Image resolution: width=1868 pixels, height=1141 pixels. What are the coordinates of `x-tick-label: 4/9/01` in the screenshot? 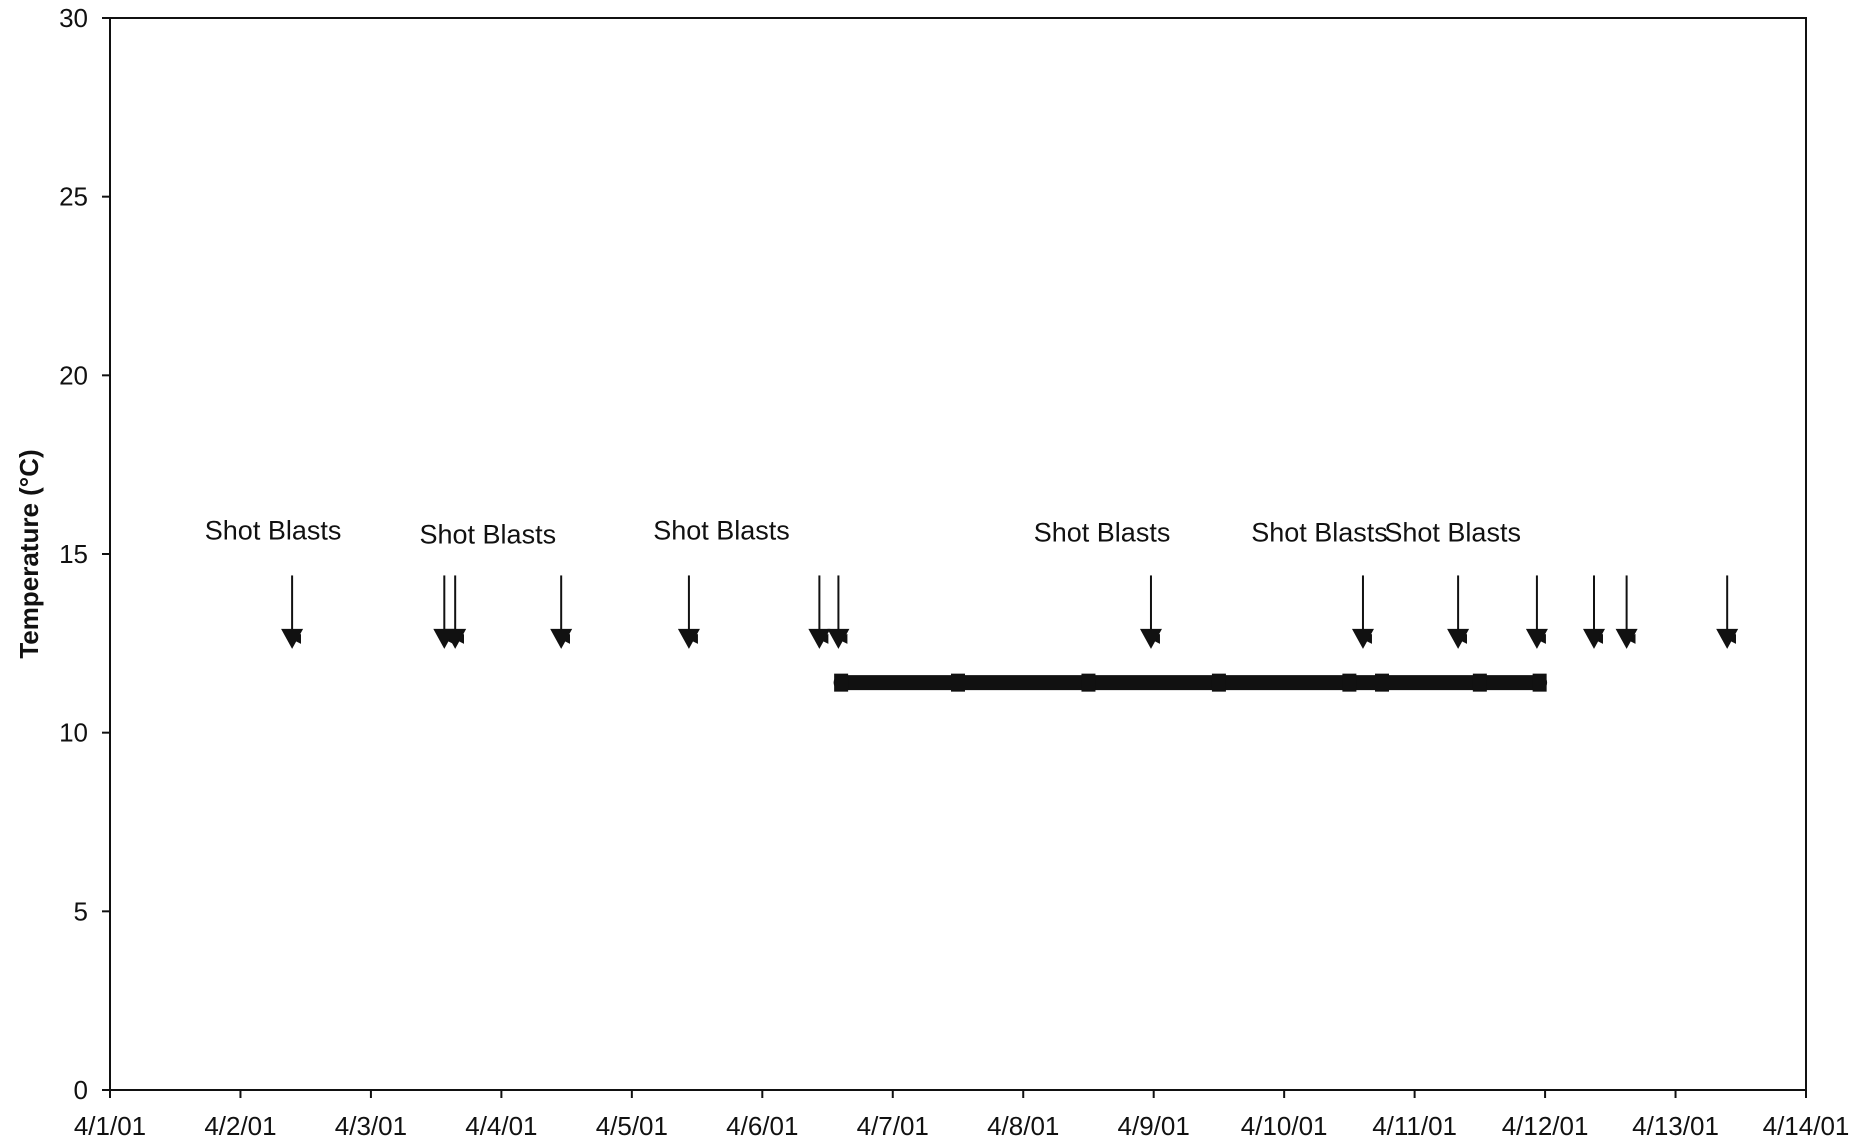 It's located at (1154, 1126).